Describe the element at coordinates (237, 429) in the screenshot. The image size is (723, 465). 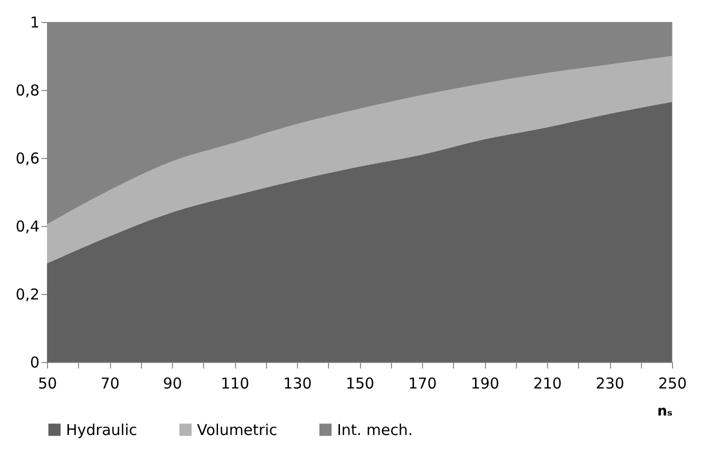
I see `legend-label: Volumetric` at that location.